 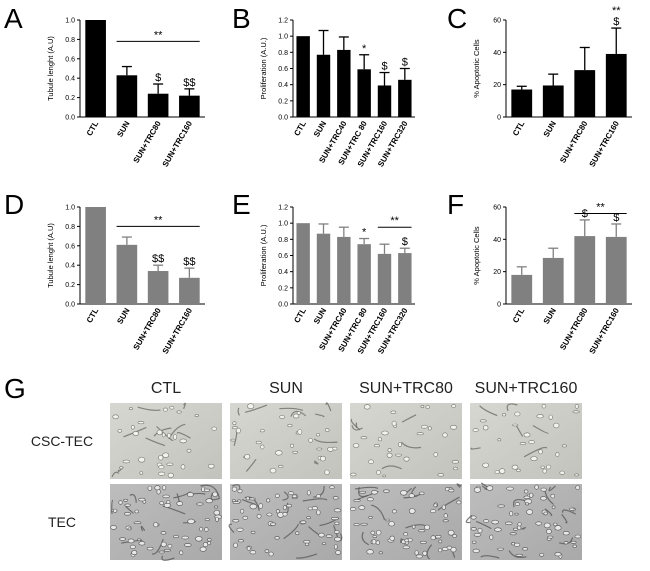 I want to click on y-tick-label: 1.2, so click(x=283, y=208).